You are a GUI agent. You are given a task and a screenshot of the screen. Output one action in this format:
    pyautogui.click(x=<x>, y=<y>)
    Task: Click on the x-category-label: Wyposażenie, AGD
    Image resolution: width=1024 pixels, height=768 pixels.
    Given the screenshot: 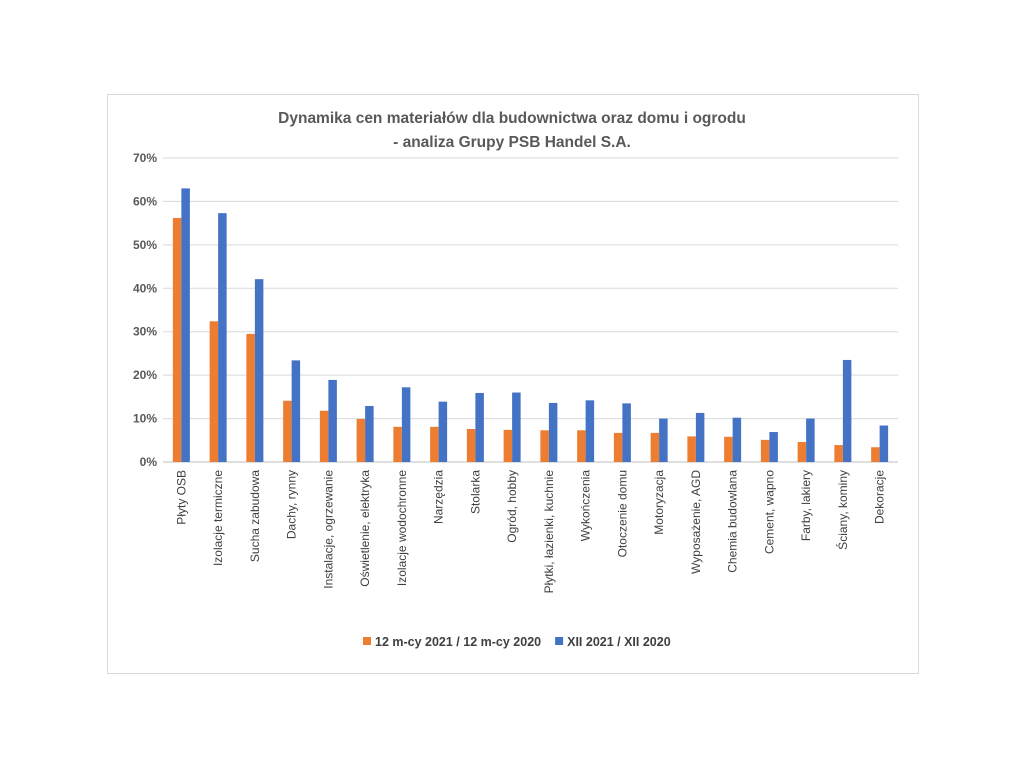 What is the action you would take?
    pyautogui.click(x=696, y=522)
    